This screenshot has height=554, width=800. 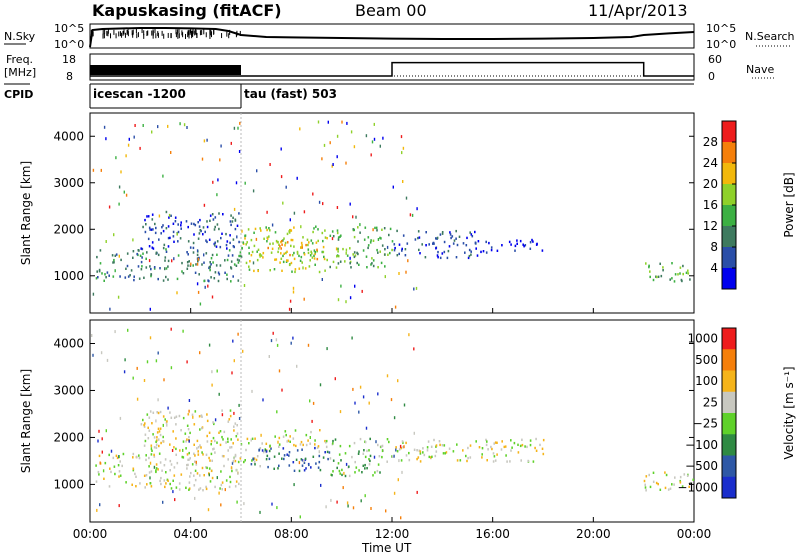 What do you see at coordinates (711, 76) in the screenshot?
I see `freq-right-tick-bottom: 0` at bounding box center [711, 76].